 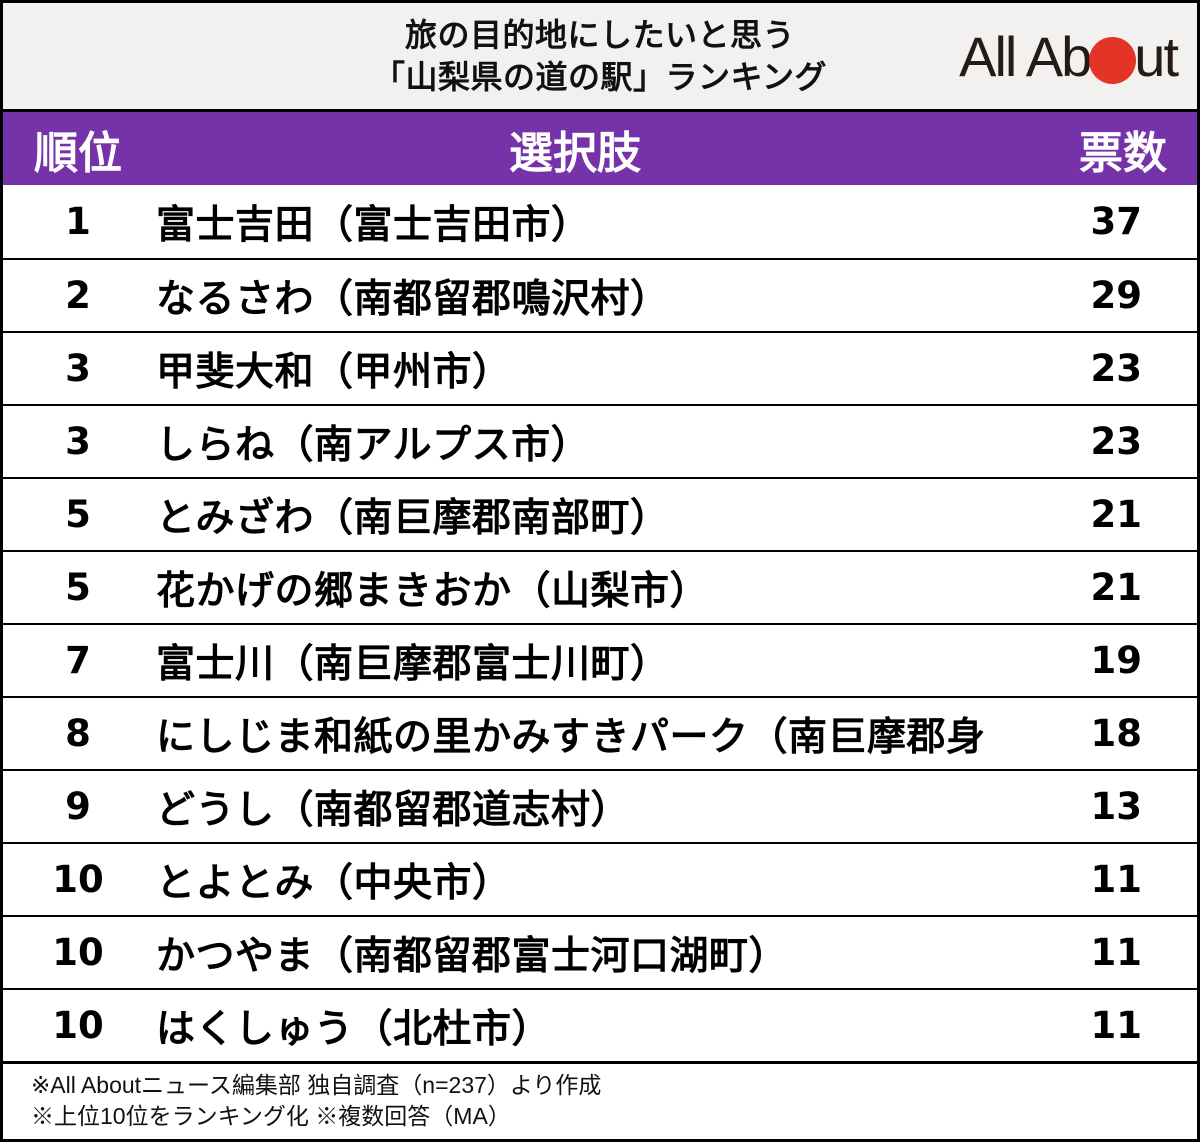 I want to click on table-row: 5 花かげの郷まきおか（山梨市） 21, so click(x=600, y=586).